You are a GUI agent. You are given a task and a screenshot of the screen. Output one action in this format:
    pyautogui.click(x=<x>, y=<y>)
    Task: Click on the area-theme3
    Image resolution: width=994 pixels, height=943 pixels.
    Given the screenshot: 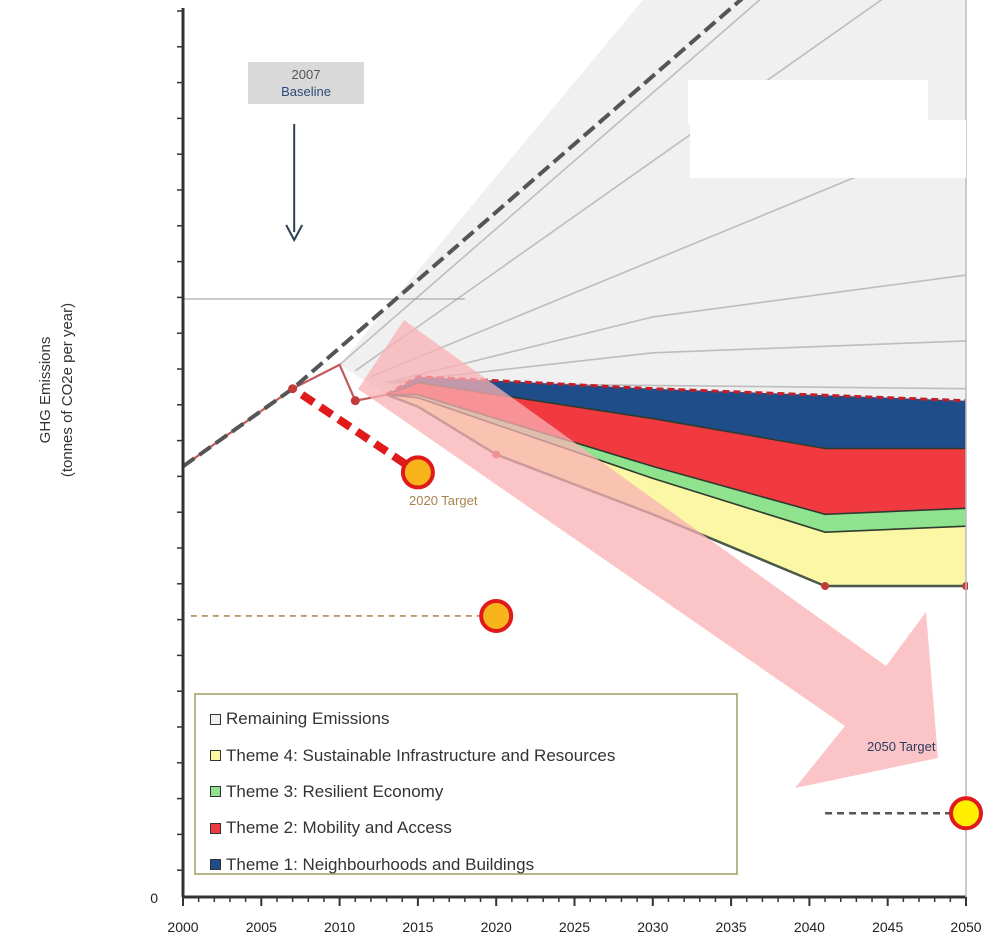 What is the action you would take?
    pyautogui.click(x=676, y=463)
    